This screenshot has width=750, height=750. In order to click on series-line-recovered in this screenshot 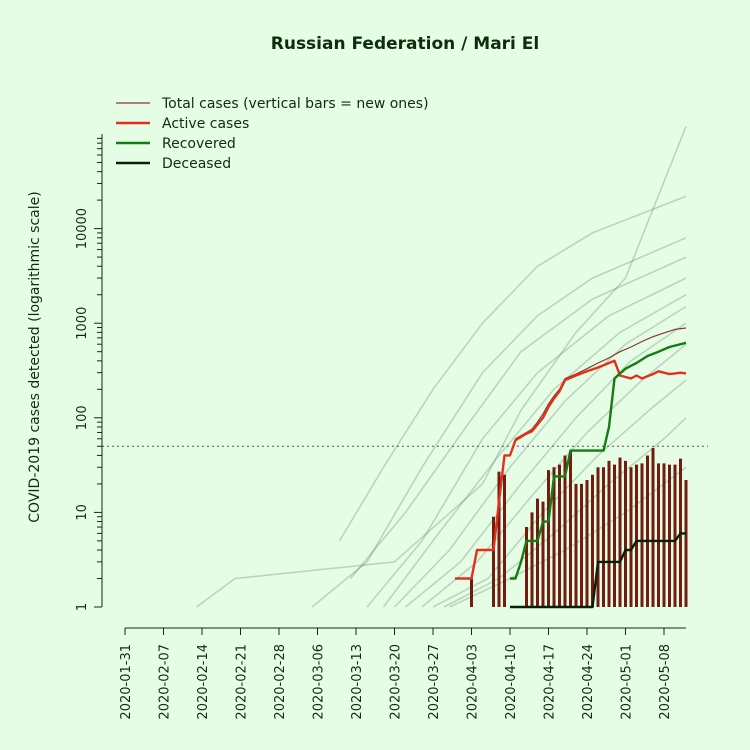, I will do `click(598, 460)`.